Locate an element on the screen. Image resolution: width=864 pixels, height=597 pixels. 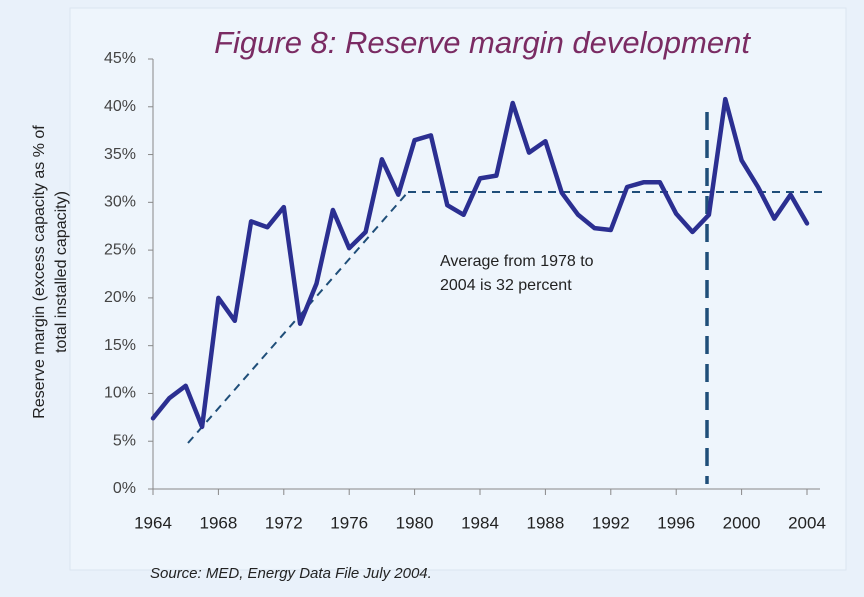
x-tick-label: 1972 is located at coordinates (284, 522).